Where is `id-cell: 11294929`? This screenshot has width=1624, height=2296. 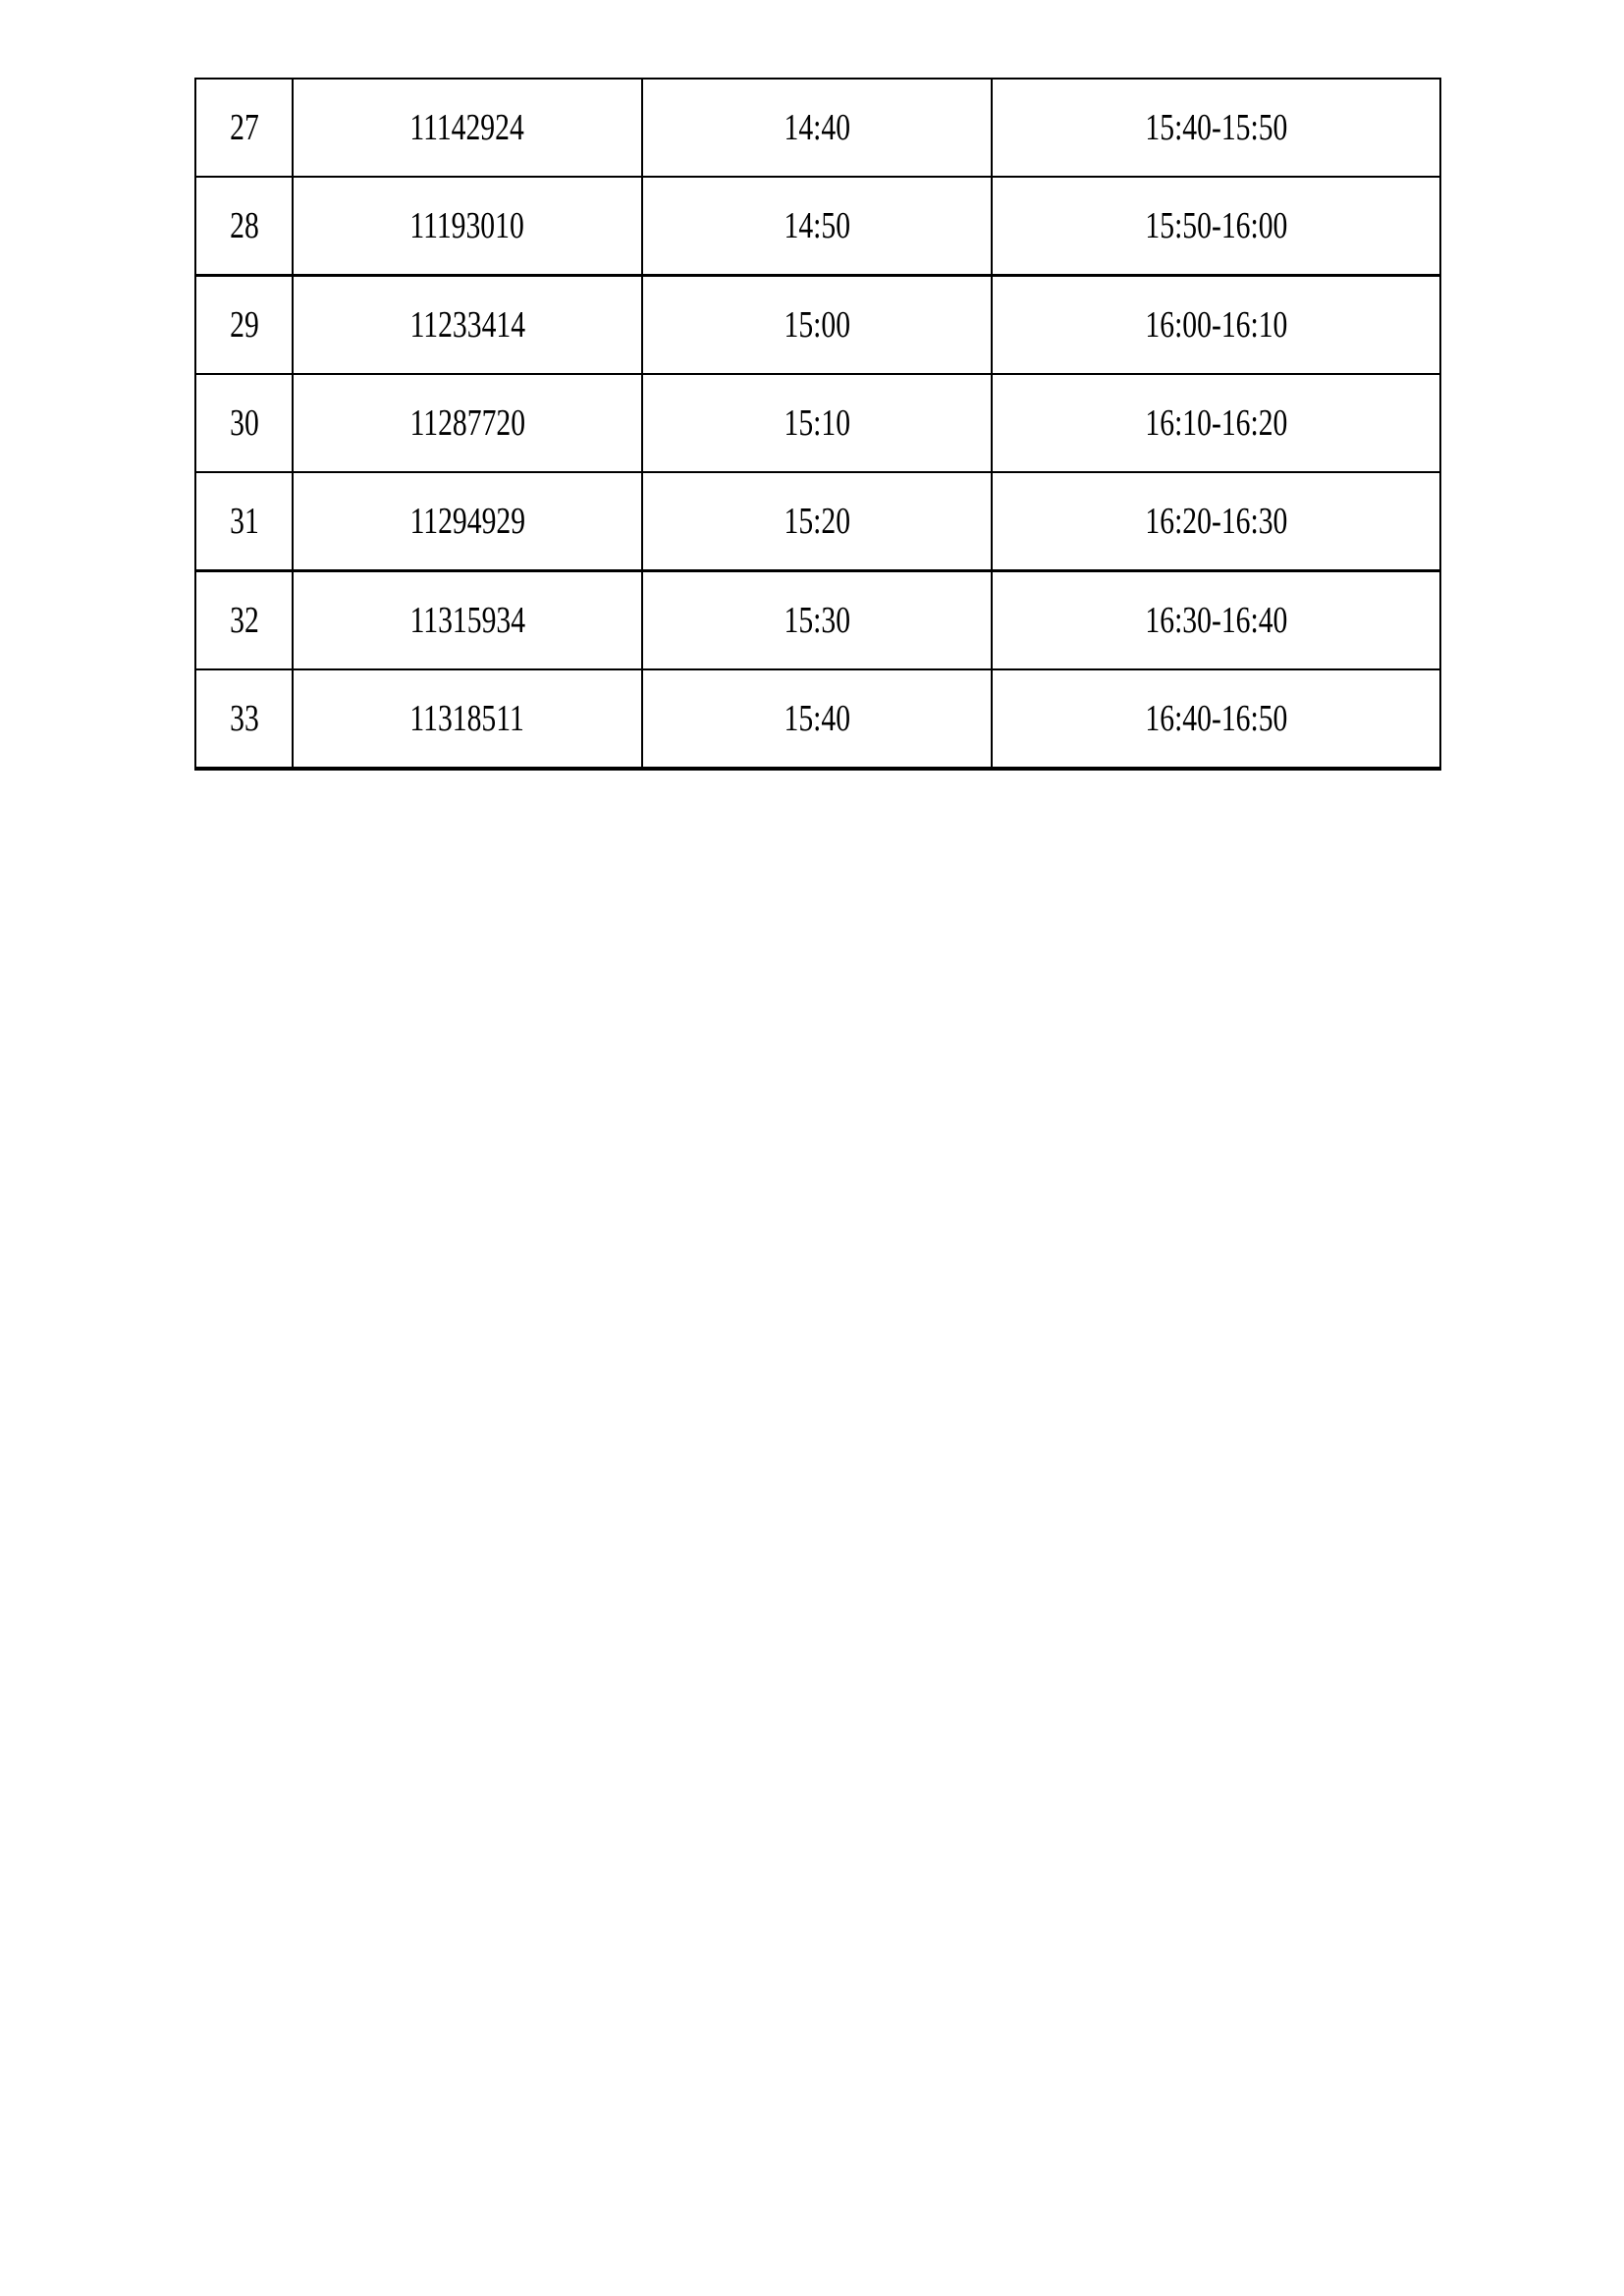
id-cell: 11294929 is located at coordinates (467, 521).